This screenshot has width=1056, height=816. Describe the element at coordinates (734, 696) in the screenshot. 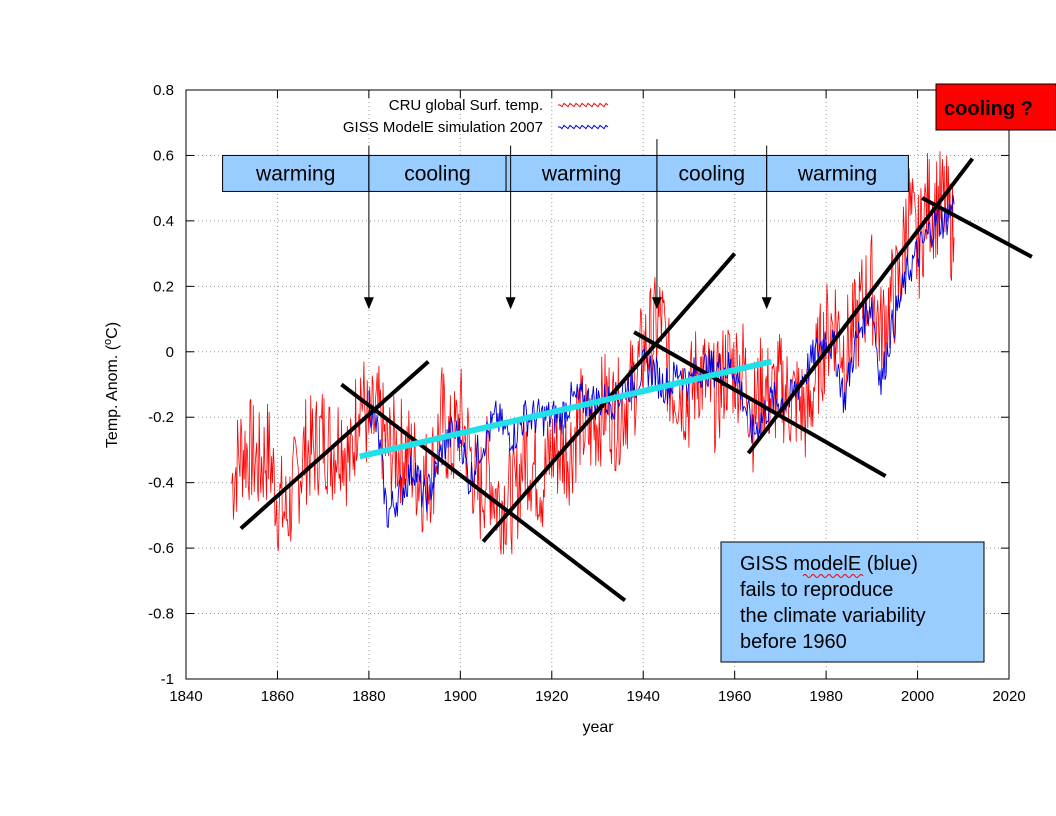

I see `x-tick-label: 1960` at that location.